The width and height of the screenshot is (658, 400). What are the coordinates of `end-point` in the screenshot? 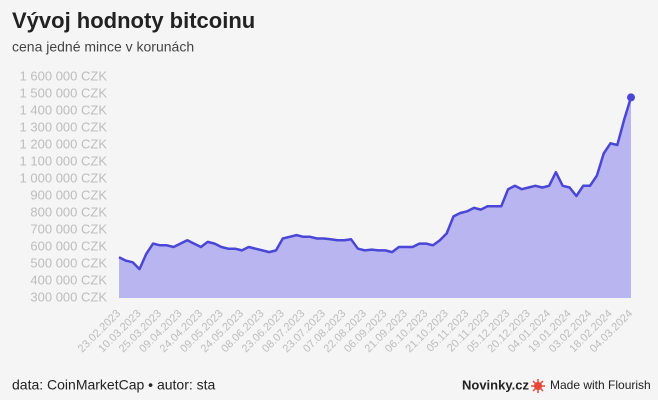 It's located at (631, 97).